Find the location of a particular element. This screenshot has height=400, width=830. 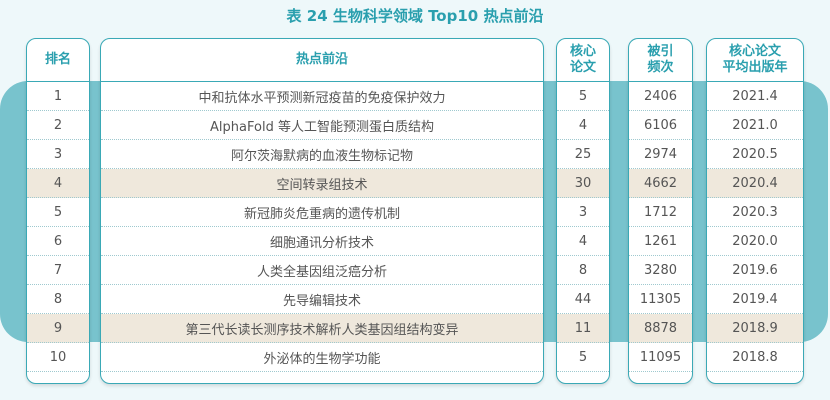

table-cell-hot-front: 第三代长读长测序技术解析人类基因组结构变异 is located at coordinates (322, 328).